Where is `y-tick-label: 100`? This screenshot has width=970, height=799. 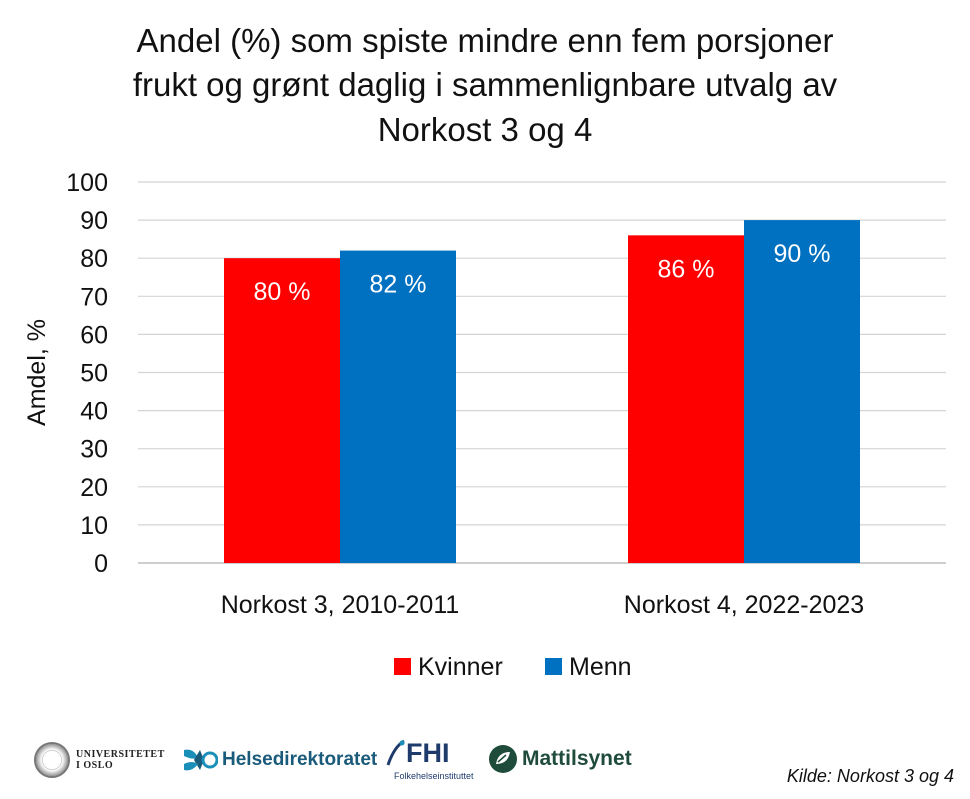 y-tick-label: 100 is located at coordinates (87, 183).